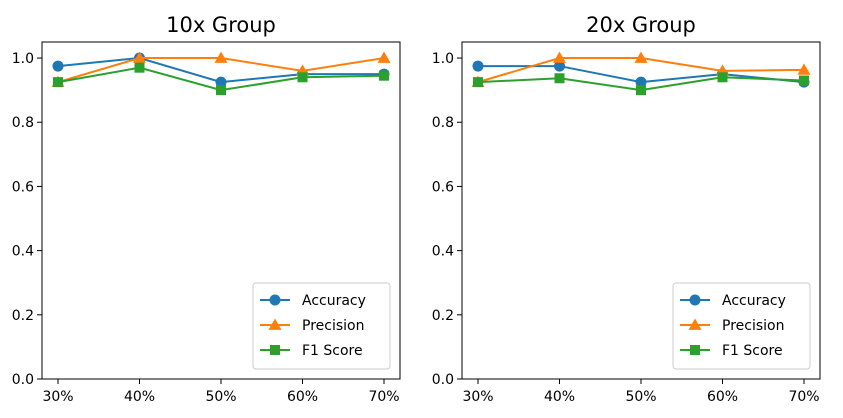  I want to click on series-accuracy, so click(641, 74).